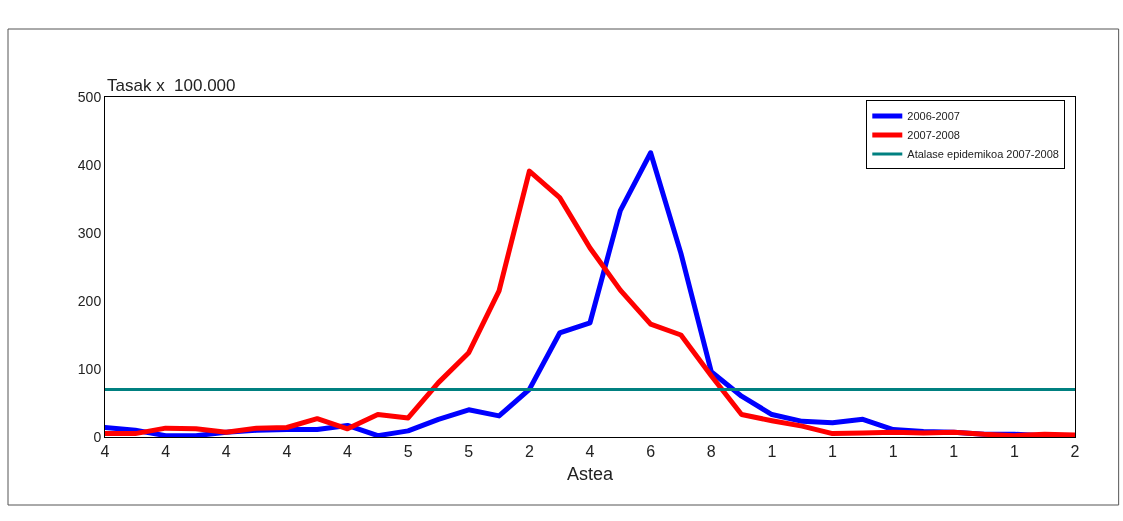 This screenshot has height=521, width=1123. I want to click on y-tick-label: 500, so click(89, 96).